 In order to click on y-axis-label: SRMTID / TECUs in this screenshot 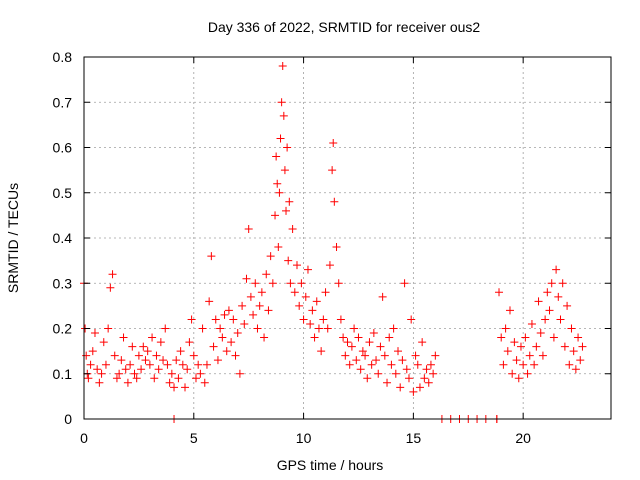, I will do `click(13, 238)`.